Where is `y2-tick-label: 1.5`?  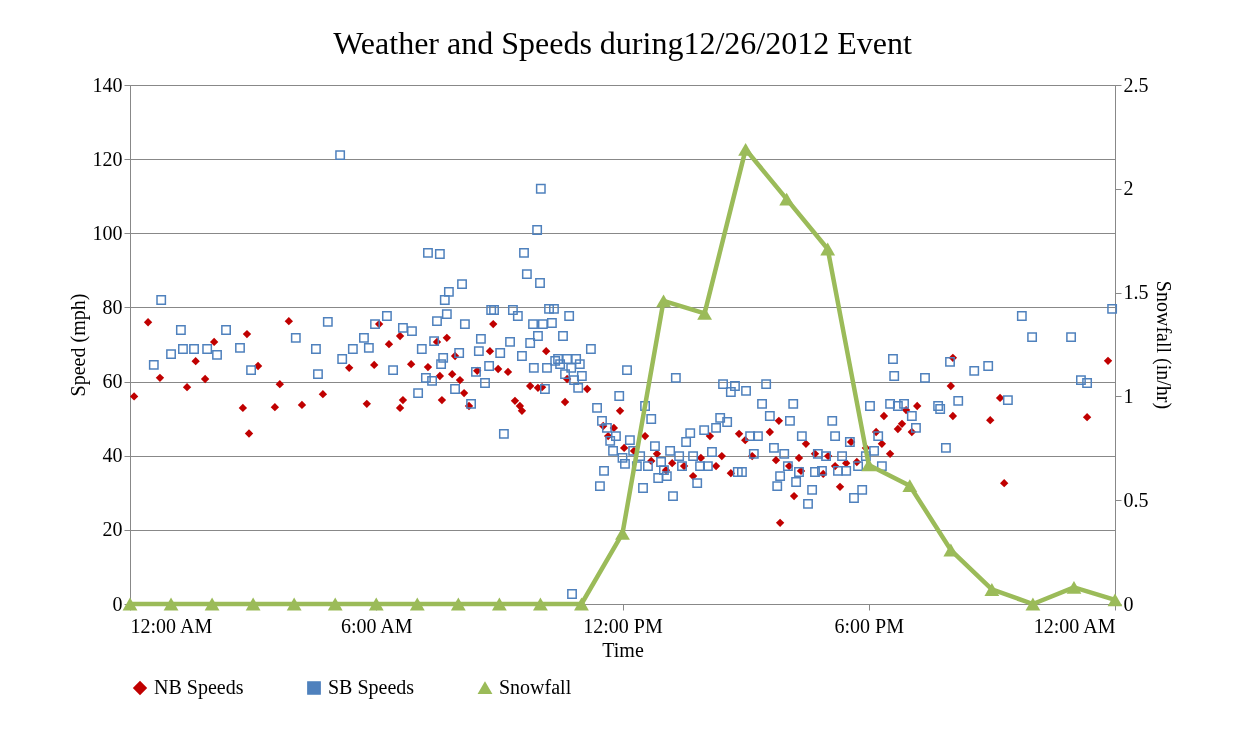 y2-tick-label: 1.5 is located at coordinates (1136, 292).